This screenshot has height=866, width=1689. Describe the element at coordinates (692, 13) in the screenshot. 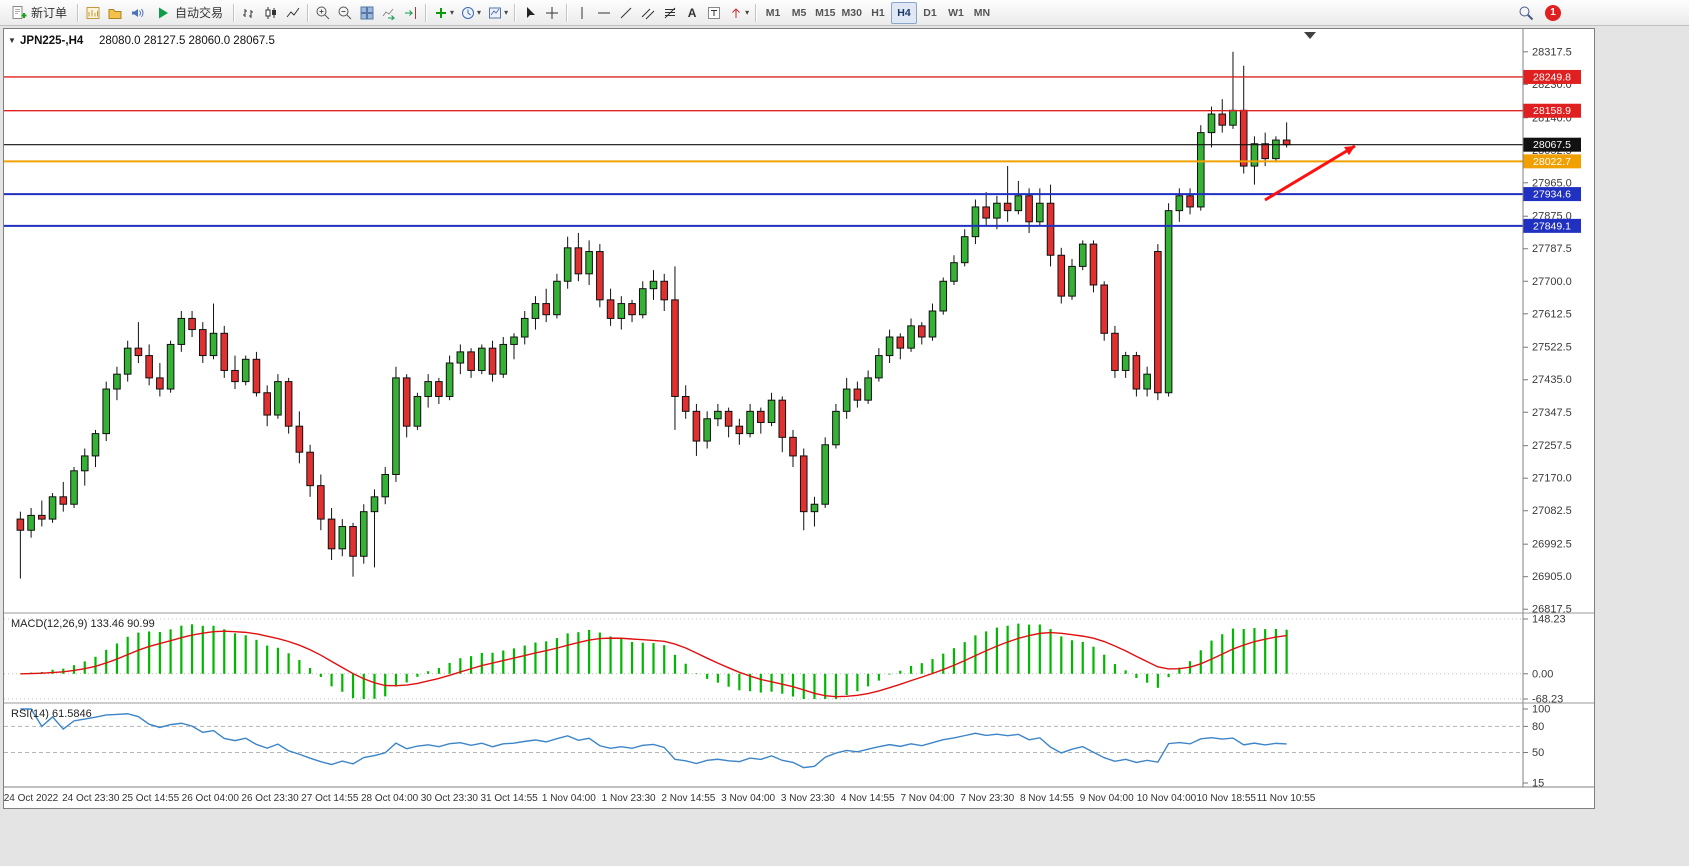

I see `text-tool-button: A` at that location.